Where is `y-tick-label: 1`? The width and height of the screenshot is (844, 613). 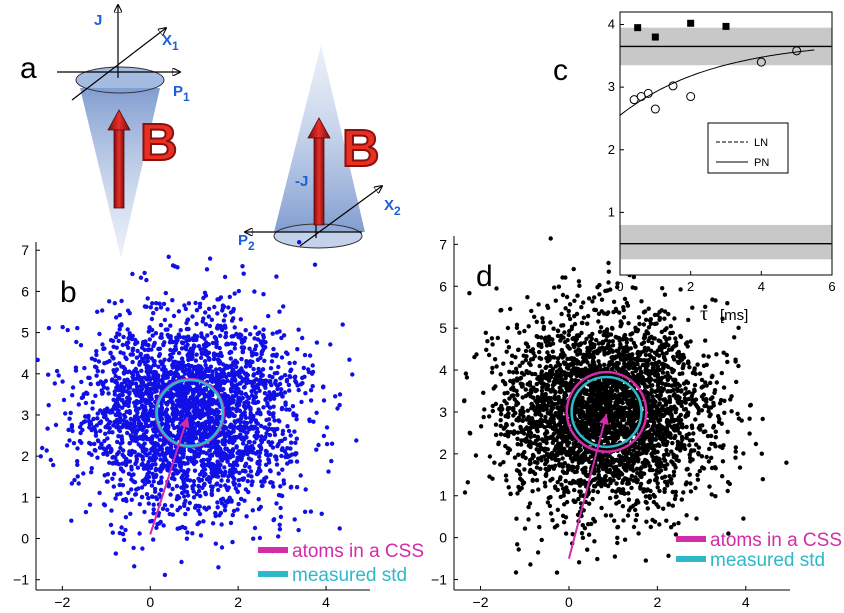 y-tick-label: 1 is located at coordinates (443, 496).